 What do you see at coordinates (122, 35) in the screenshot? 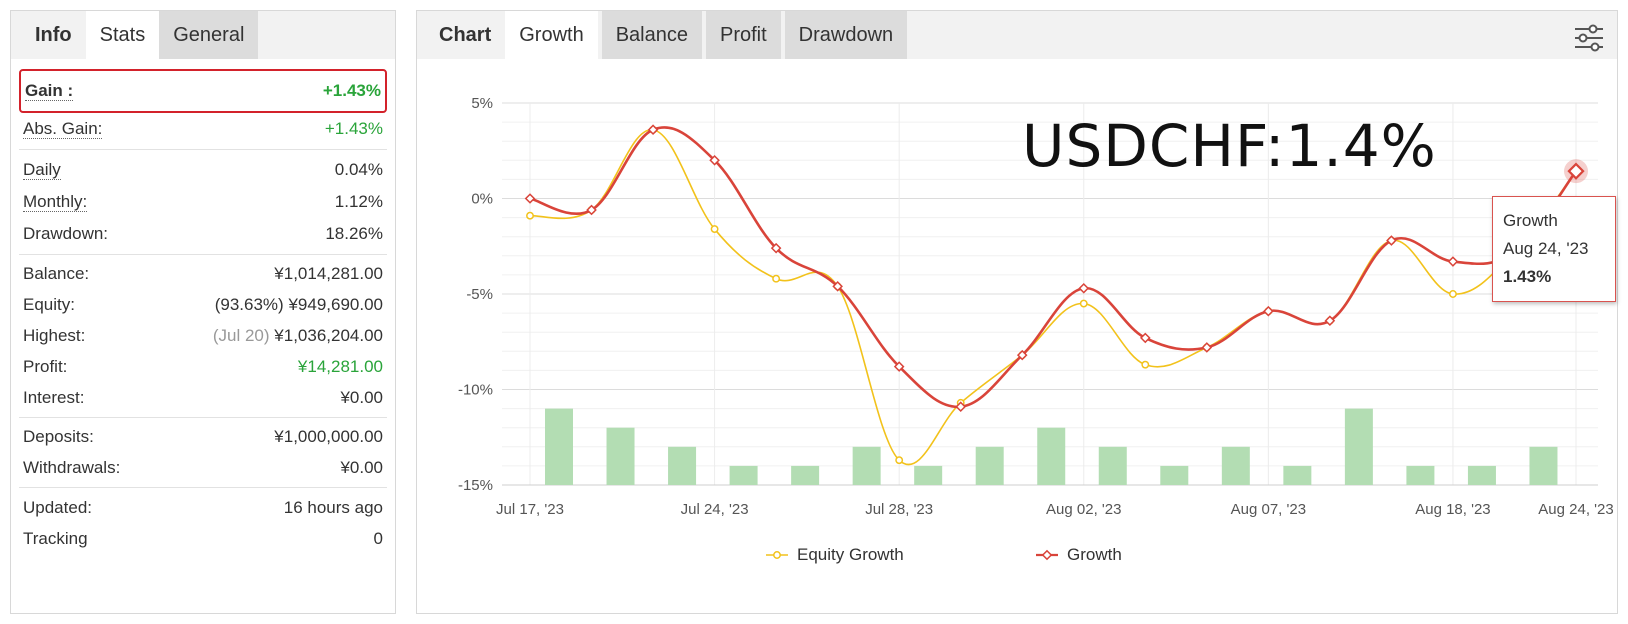
I see `tab-stats: Stats` at bounding box center [122, 35].